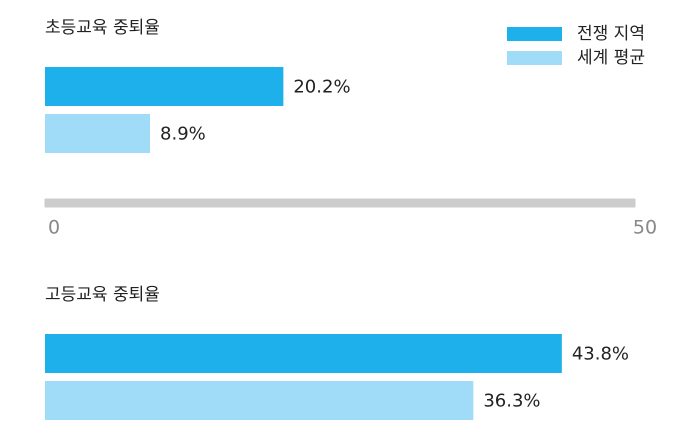 The width and height of the screenshot is (700, 430). Describe the element at coordinates (611, 34) in the screenshot. I see `legend-label: 전쟁 지역` at that location.